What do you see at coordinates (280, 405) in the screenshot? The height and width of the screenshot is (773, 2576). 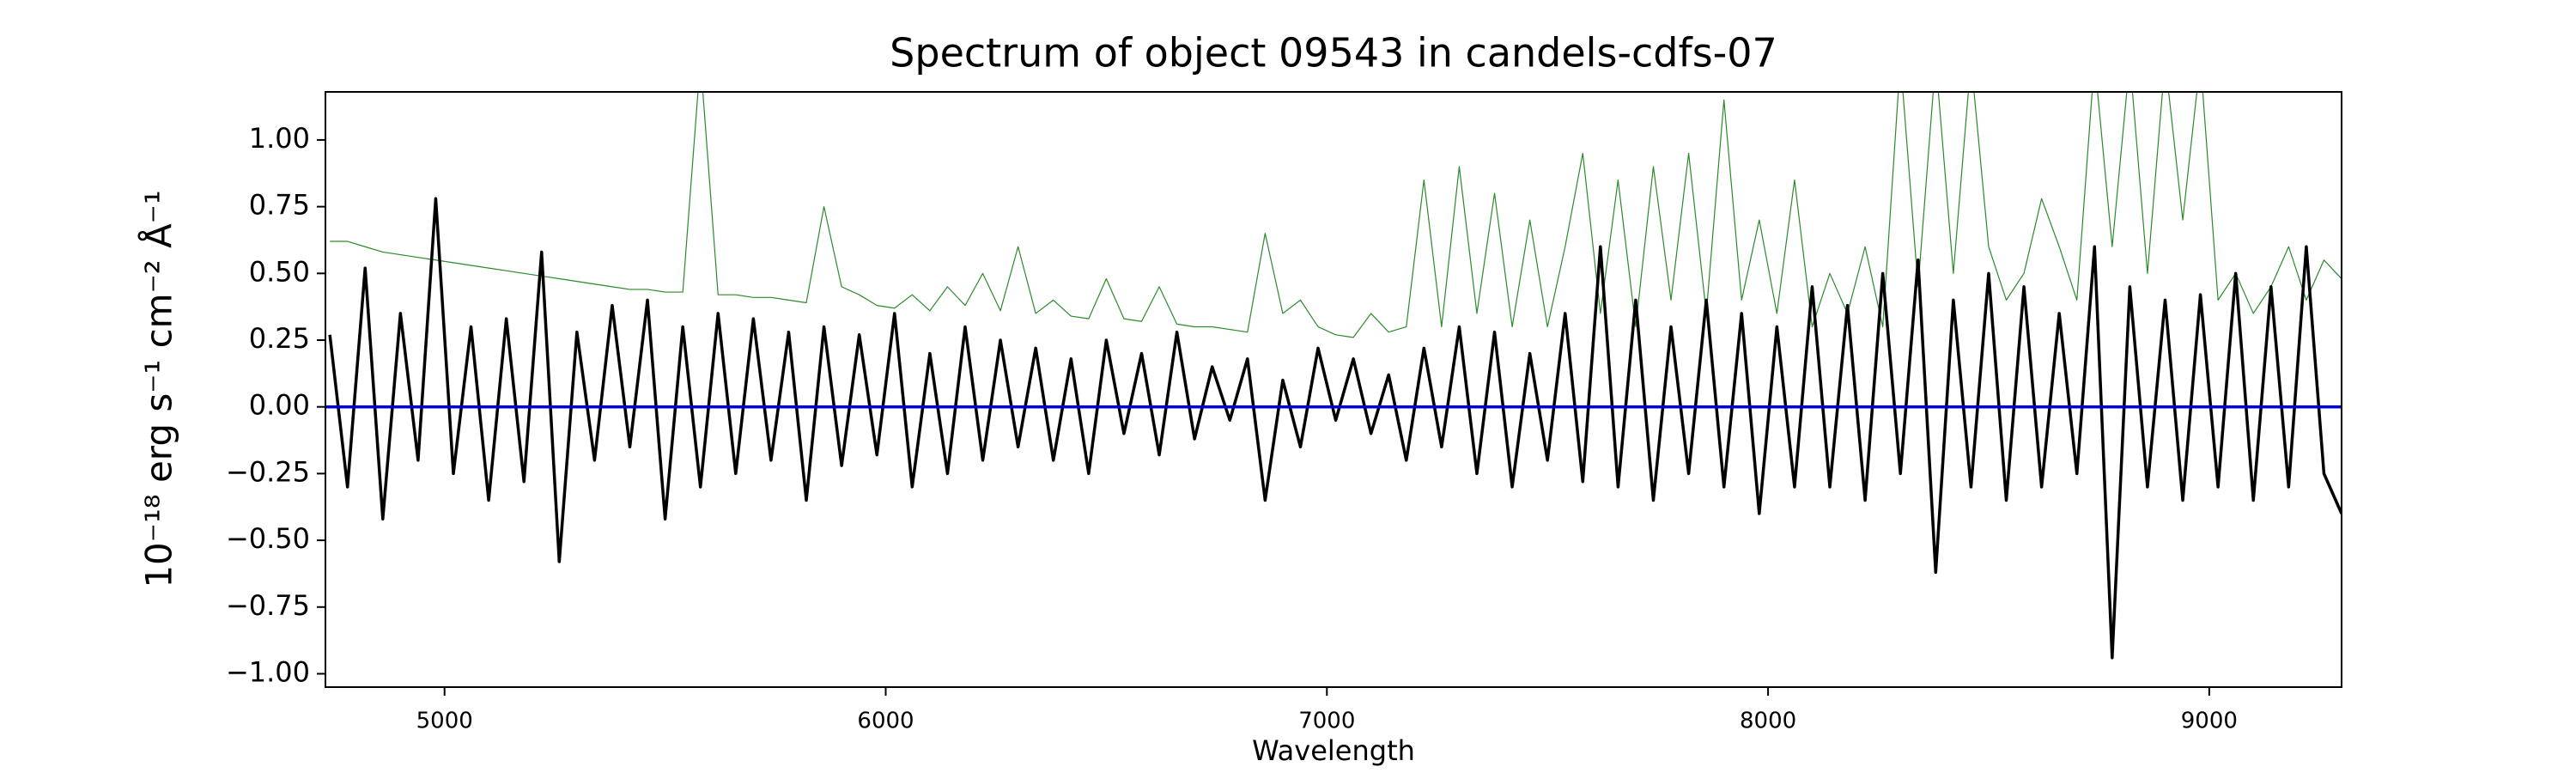 I see `y-tick-label: 0.00` at bounding box center [280, 405].